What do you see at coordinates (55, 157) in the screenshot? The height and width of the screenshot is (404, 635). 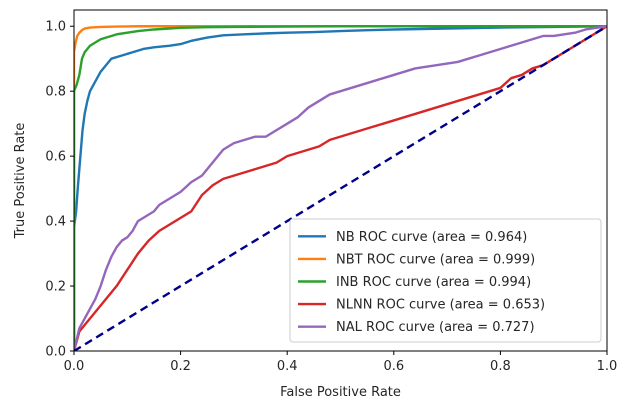 I see `y-tick-label: 0.6` at bounding box center [55, 157].